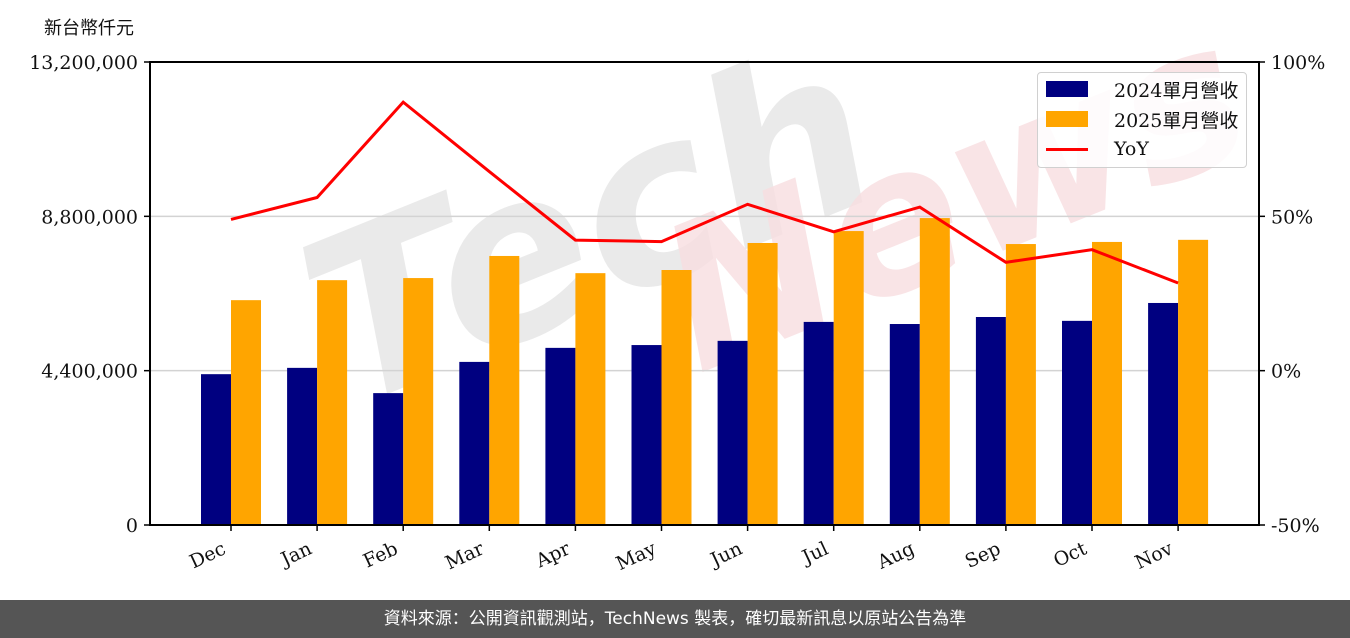 This screenshot has height=638, width=1350. What do you see at coordinates (1295, 526) in the screenshot?
I see `right-tick-label: -50%` at bounding box center [1295, 526].